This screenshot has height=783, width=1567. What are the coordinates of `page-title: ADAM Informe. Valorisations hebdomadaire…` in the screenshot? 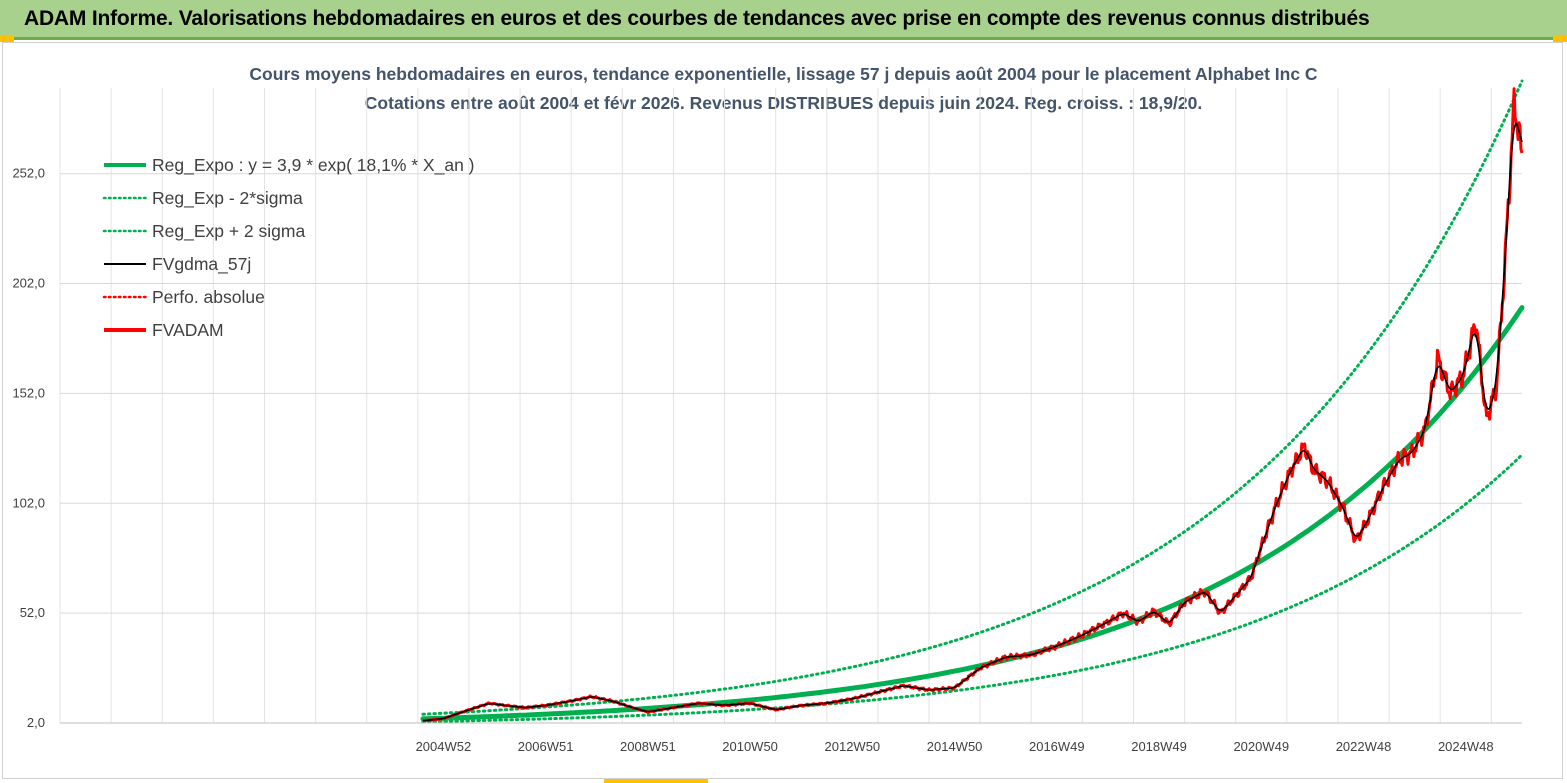 It's located at (697, 18).